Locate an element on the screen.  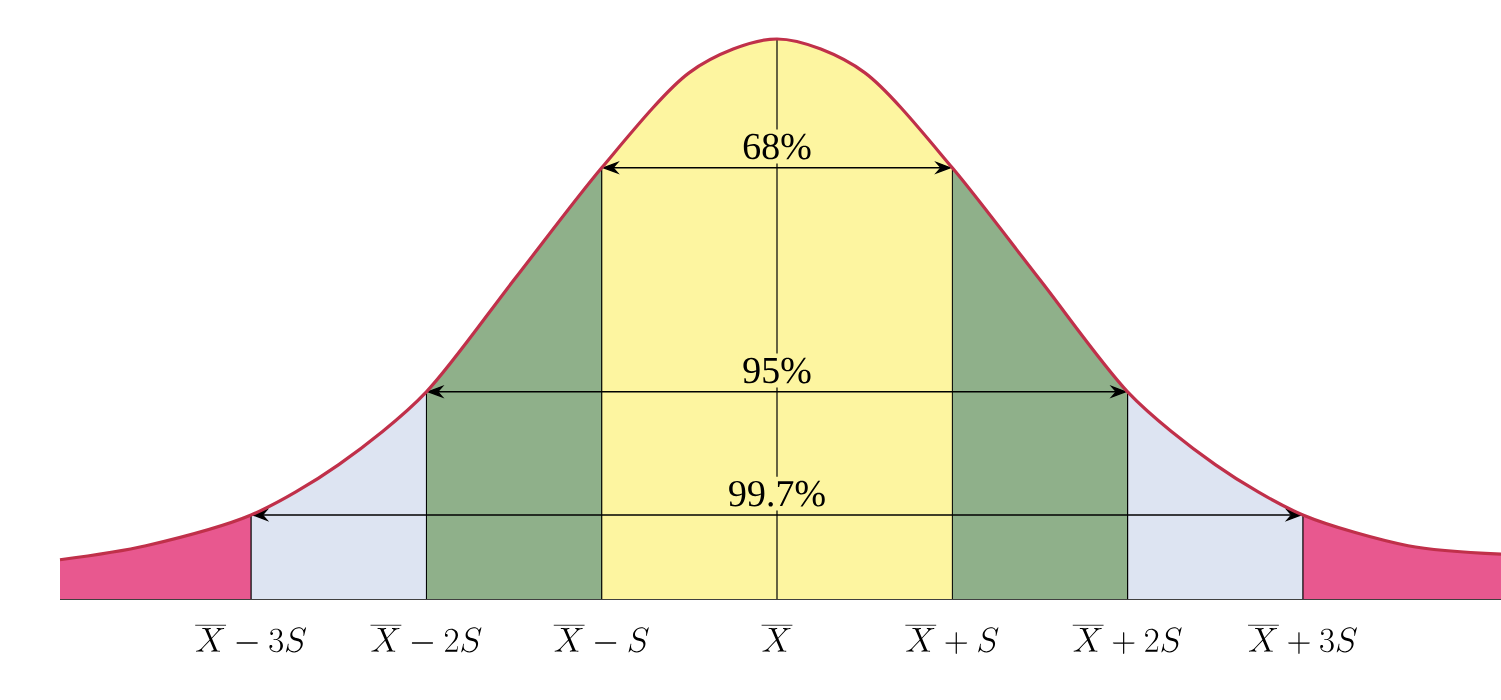
x-tick-label: $\overline{X}-S$ is located at coordinates (601, 639).